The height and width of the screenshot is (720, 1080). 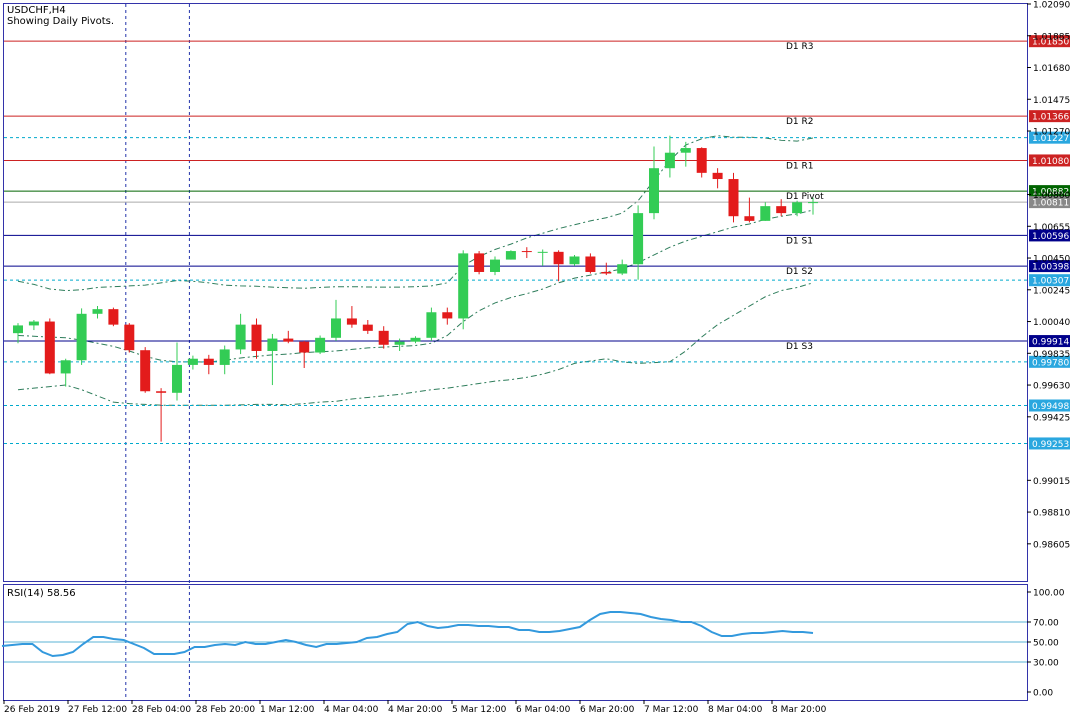 What do you see at coordinates (479, 710) in the screenshot?
I see `x-tick-label-7: 5 Mar 12:00` at bounding box center [479, 710].